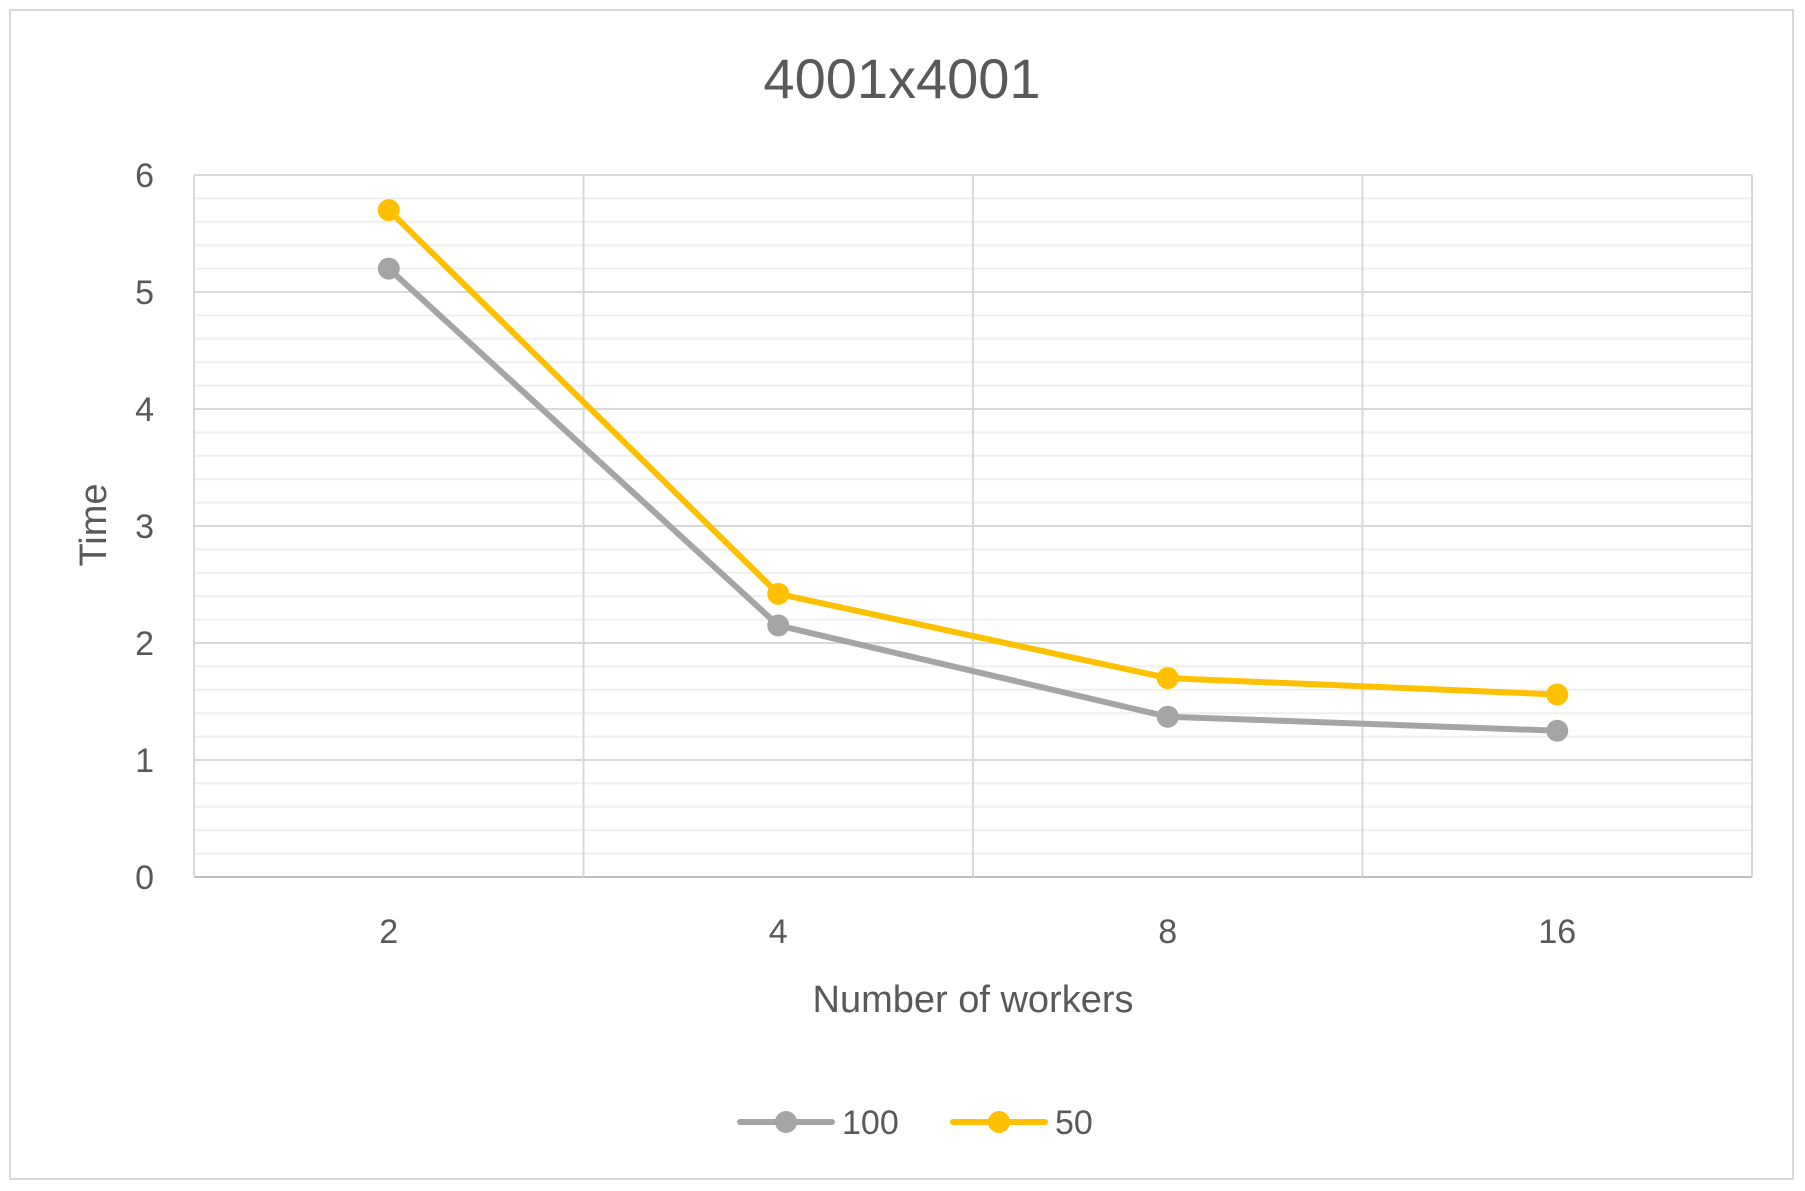 Image resolution: width=1805 pixels, height=1191 pixels. Describe the element at coordinates (1167, 932) in the screenshot. I see `x-tick-label: 8` at that location.